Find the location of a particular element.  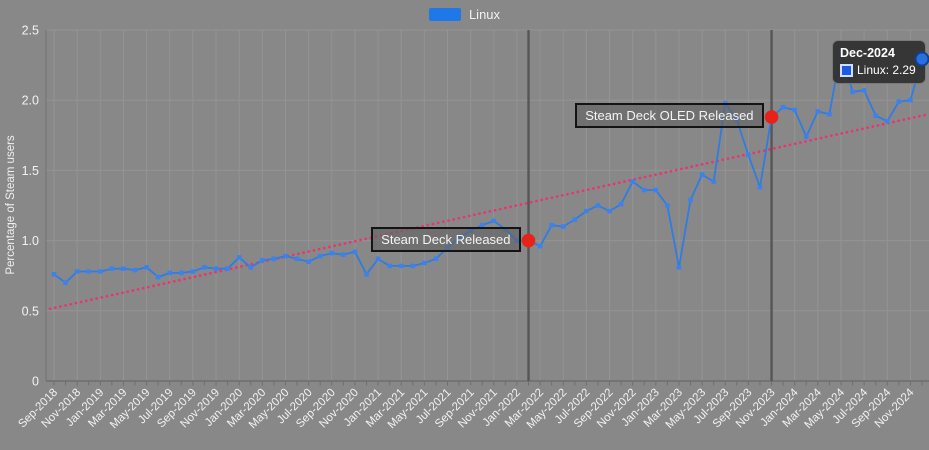

tooltip-row: Linux: 2.29 is located at coordinates (878, 70).